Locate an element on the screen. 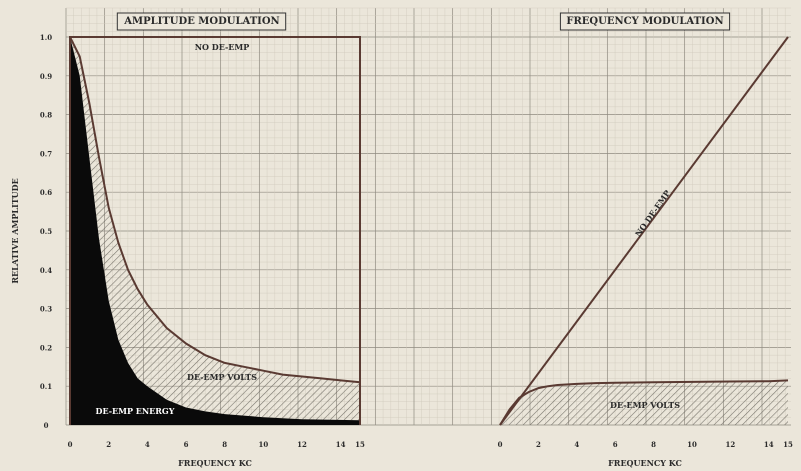 This screenshot has width=801, height=471. am-title-box: AMPLITUDE MODULATION is located at coordinates (201, 21).